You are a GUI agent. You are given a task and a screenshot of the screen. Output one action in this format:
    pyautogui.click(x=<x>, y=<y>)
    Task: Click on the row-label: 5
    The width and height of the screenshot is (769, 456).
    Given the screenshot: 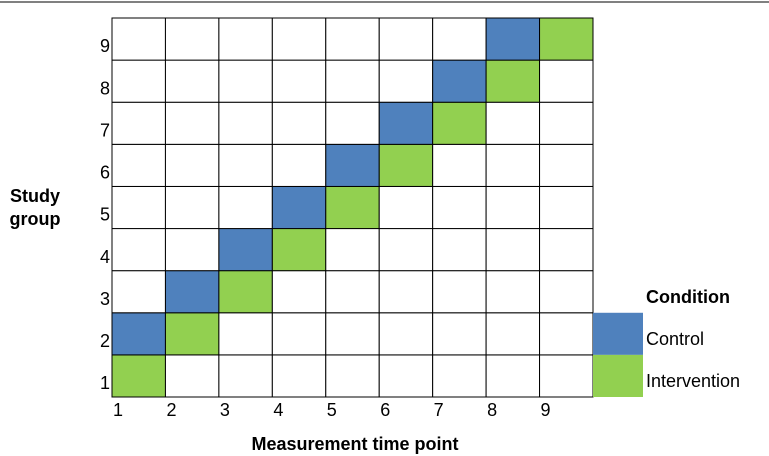 What is the action you would take?
    pyautogui.click(x=105, y=215)
    